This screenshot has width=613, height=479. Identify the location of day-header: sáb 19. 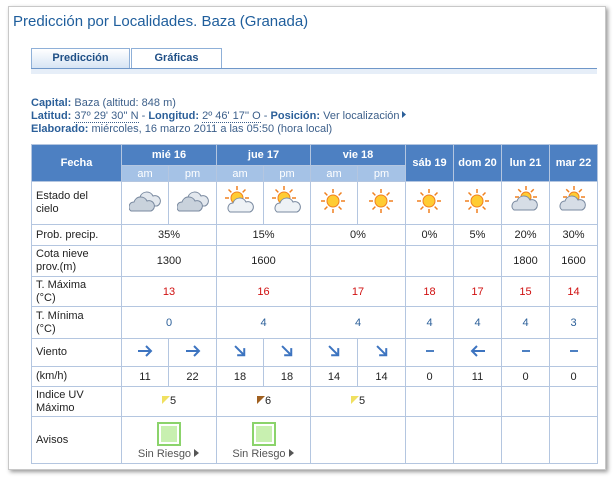
(429, 163).